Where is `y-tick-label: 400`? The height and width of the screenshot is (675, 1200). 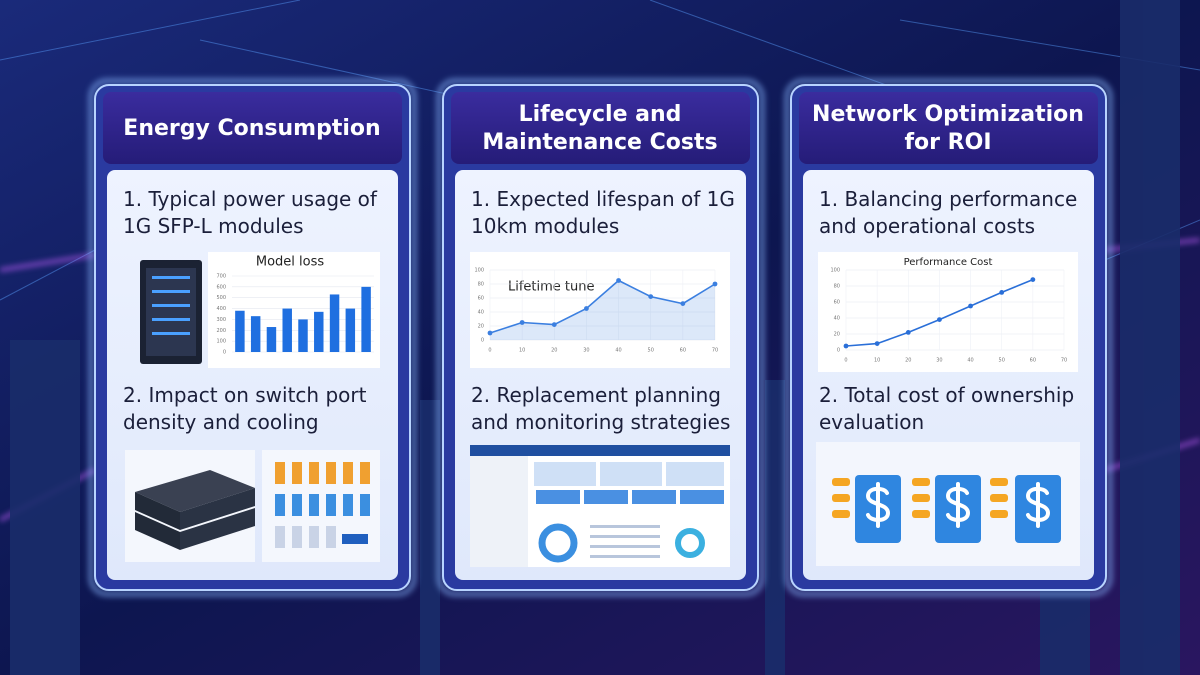
y-tick-label: 400 is located at coordinates (221, 309).